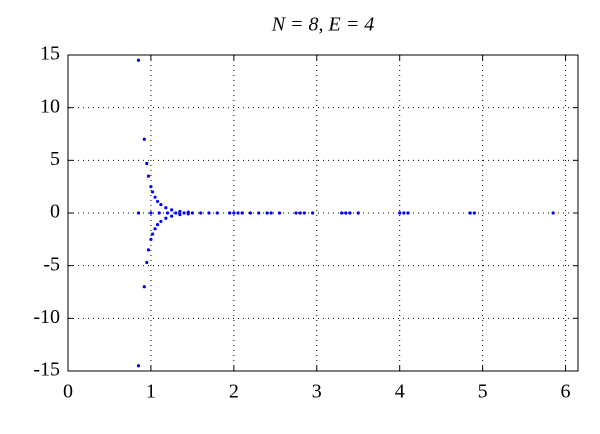  What do you see at coordinates (68, 392) in the screenshot?
I see `x-tick-label: 0` at bounding box center [68, 392].